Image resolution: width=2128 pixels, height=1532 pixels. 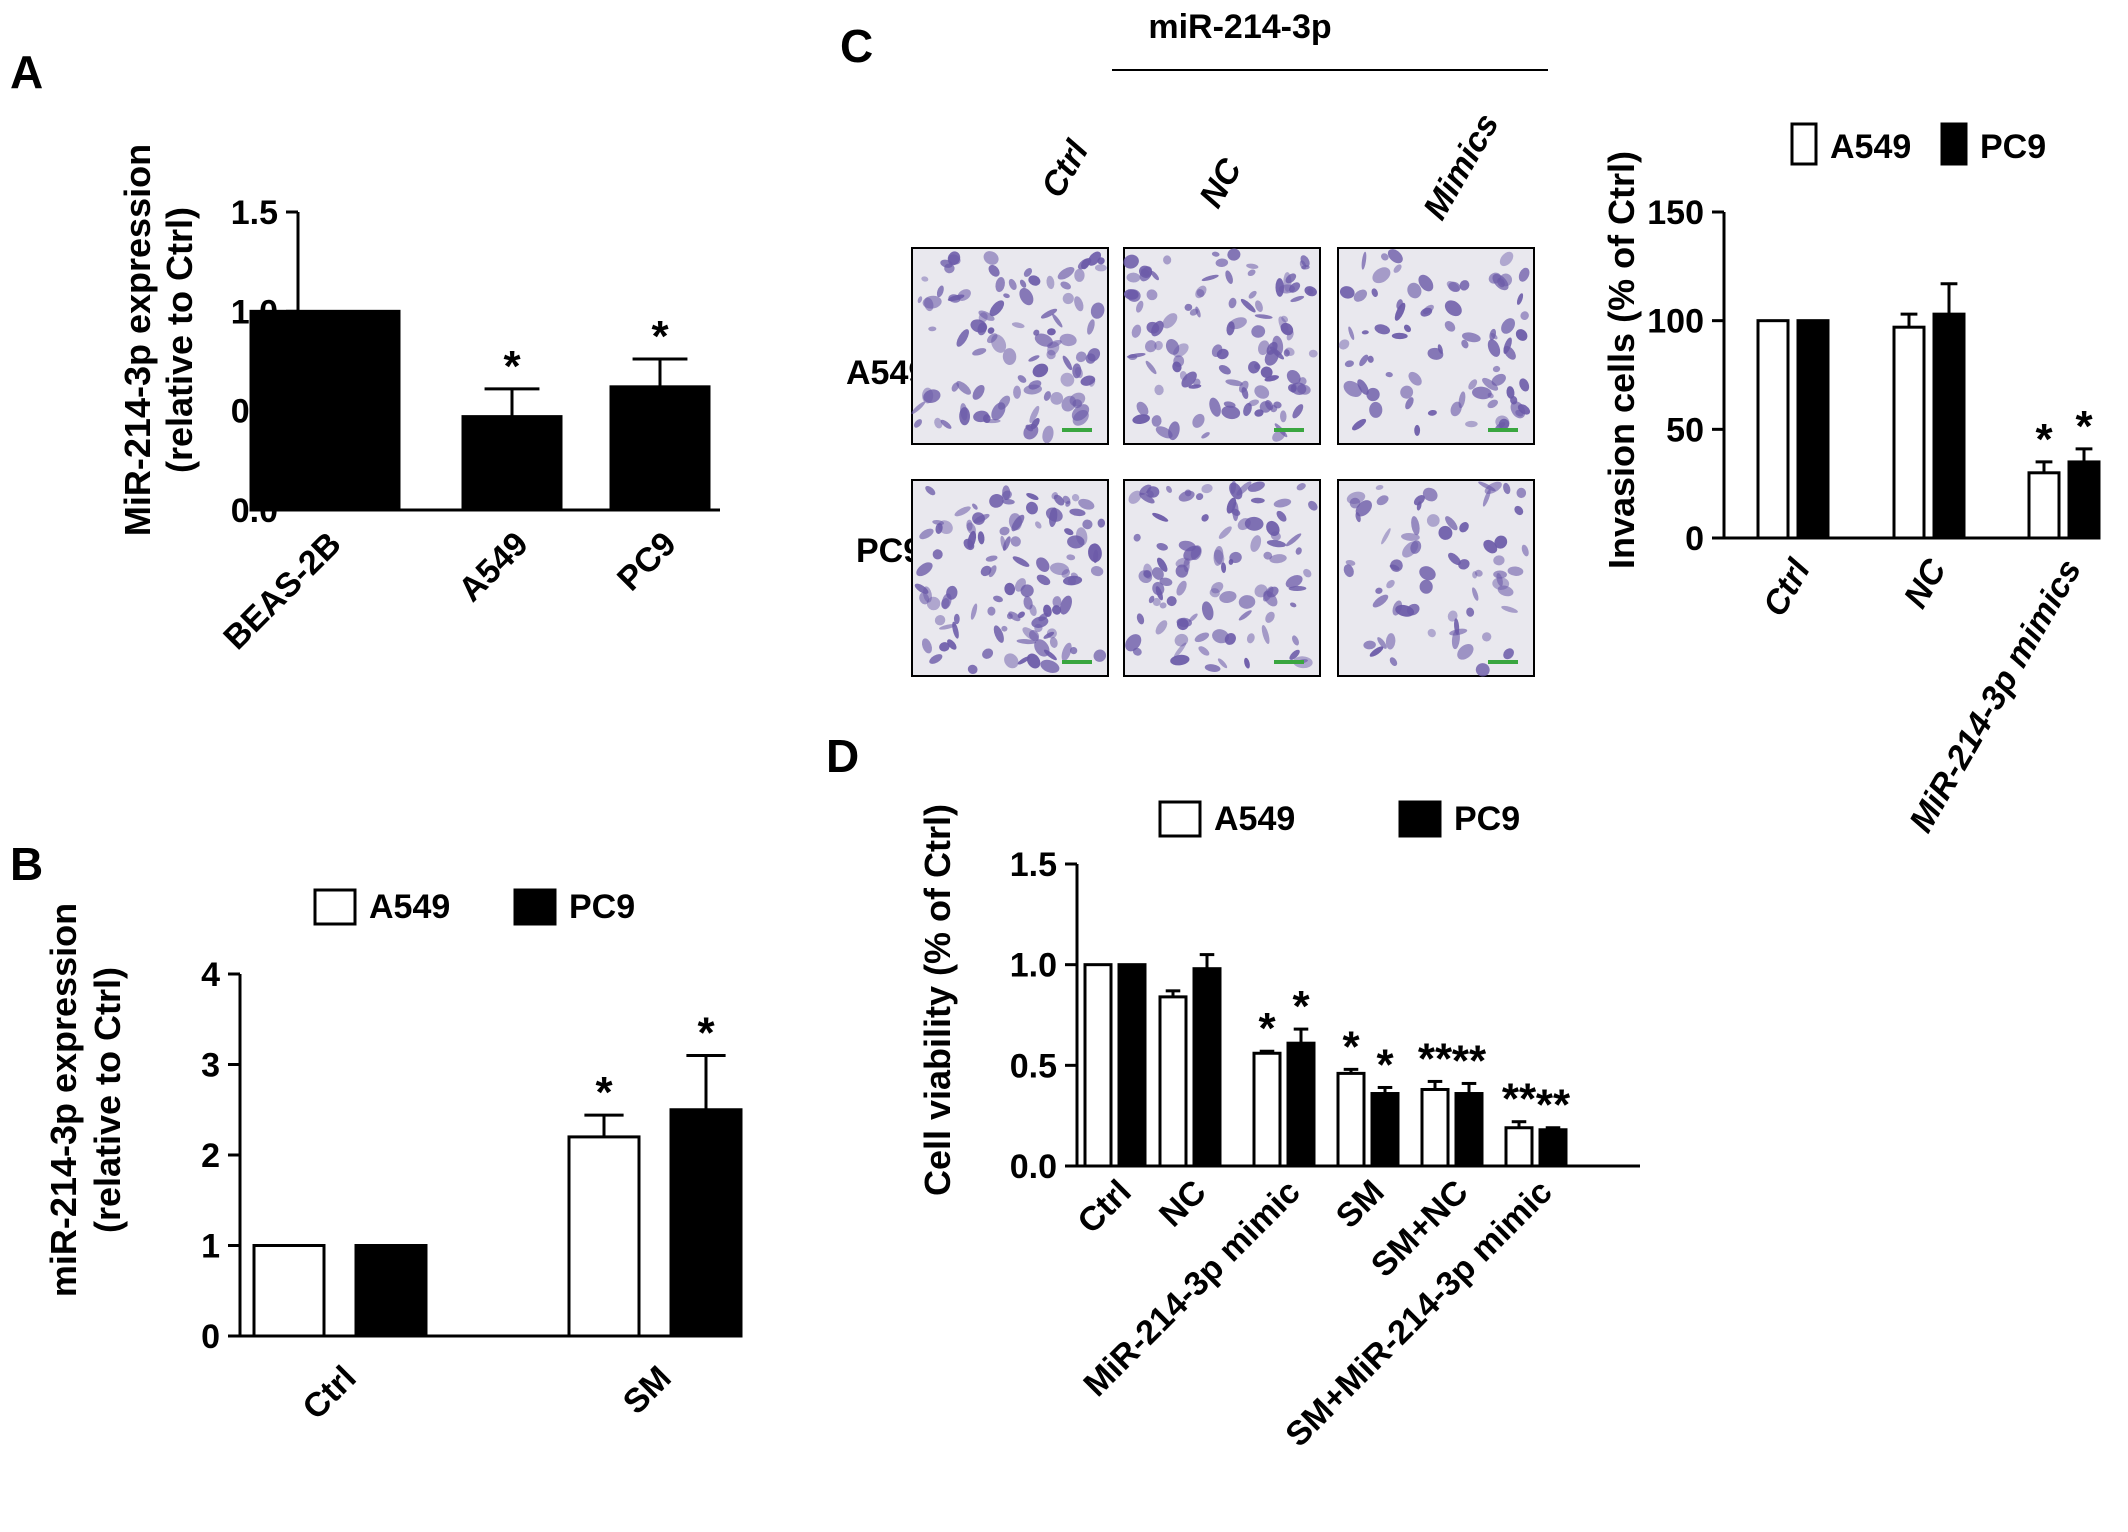 I want to click on legend-label-a549: A549, so click(x=409, y=907).